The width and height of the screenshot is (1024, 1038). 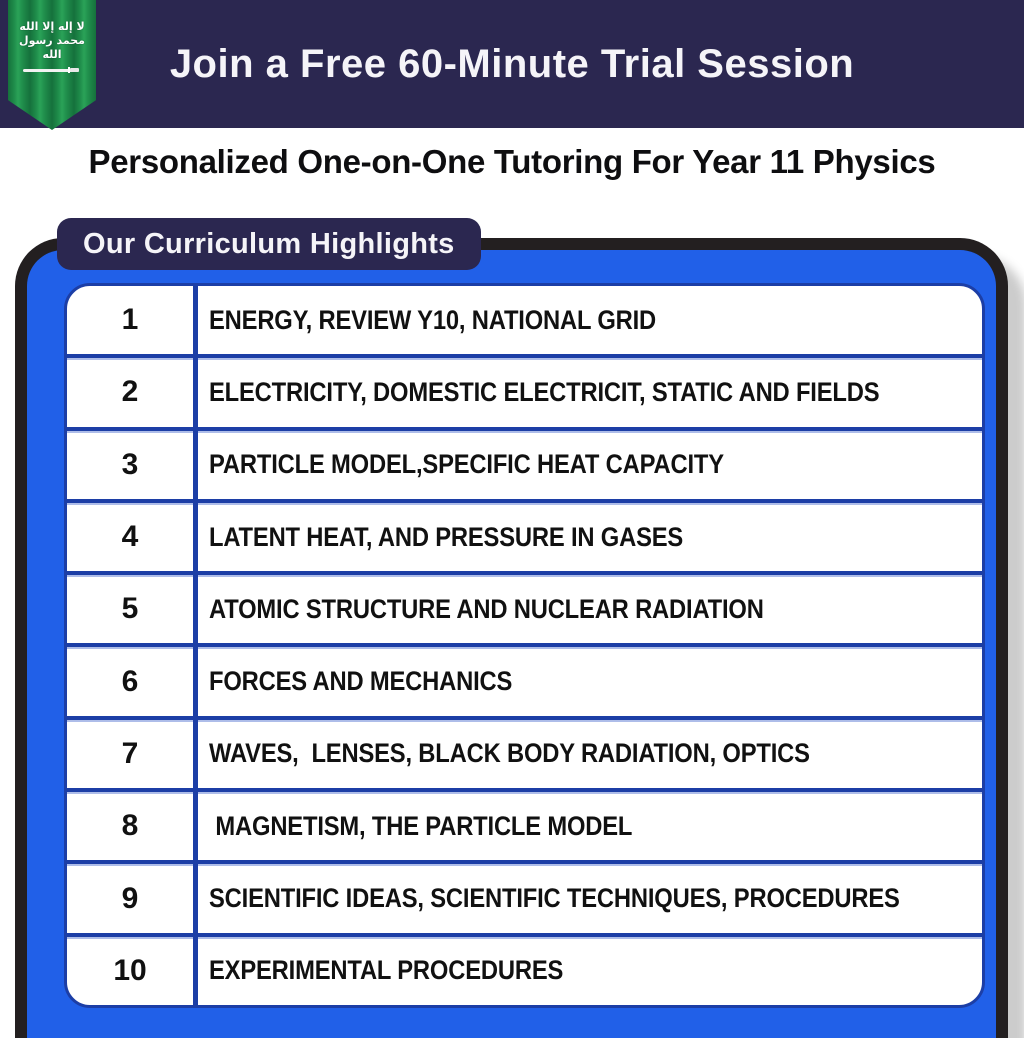 What do you see at coordinates (52, 65) in the screenshot?
I see `saudi-flag-icon: لا إله إلا الله محمد رسول الله` at bounding box center [52, 65].